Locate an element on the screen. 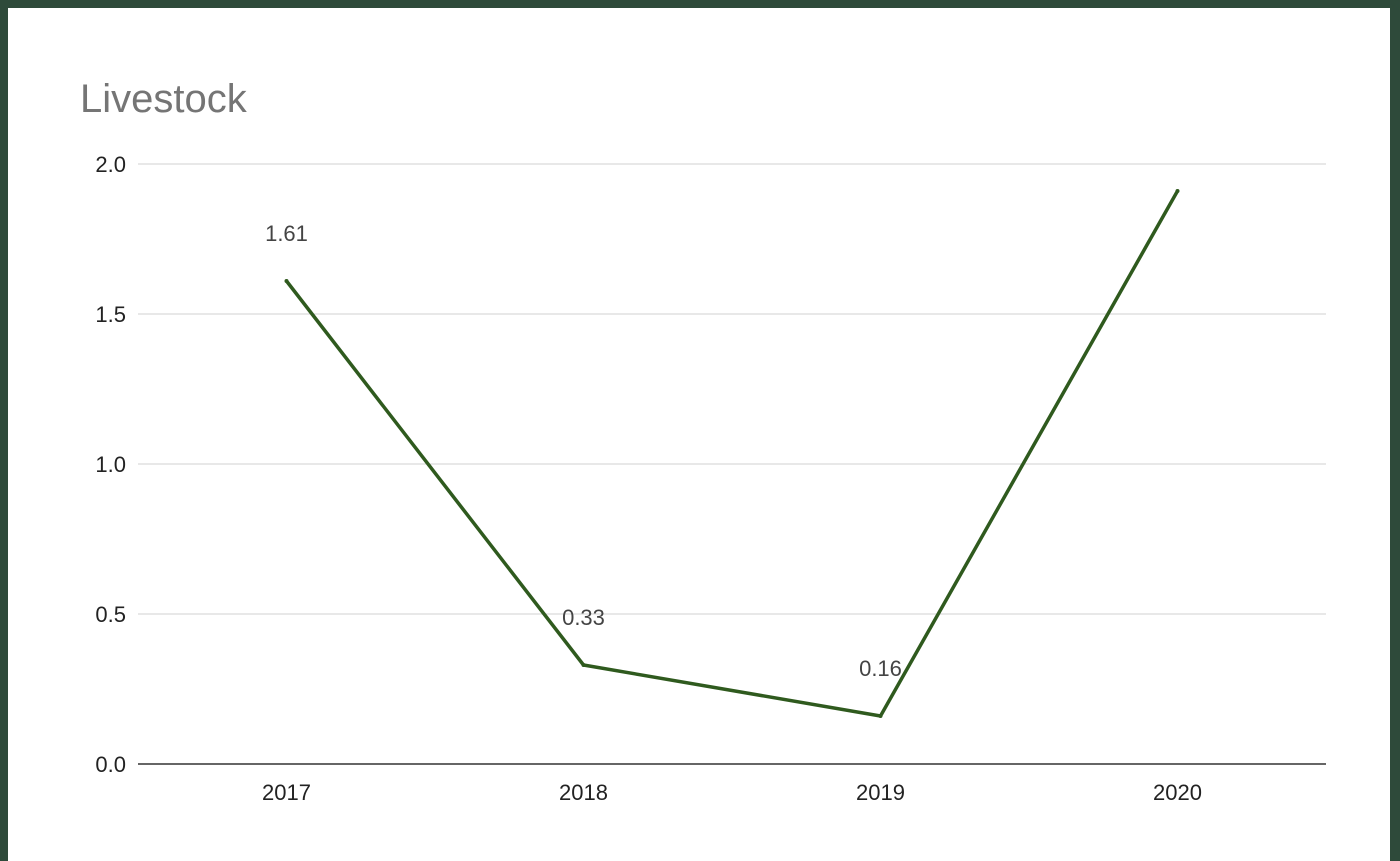  x-tick-label: 2018 is located at coordinates (583, 792).